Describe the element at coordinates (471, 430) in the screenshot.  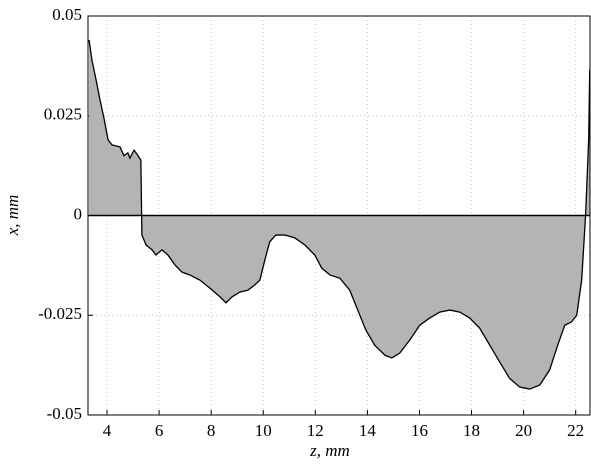
I see `x-tick-label: 18` at that location.